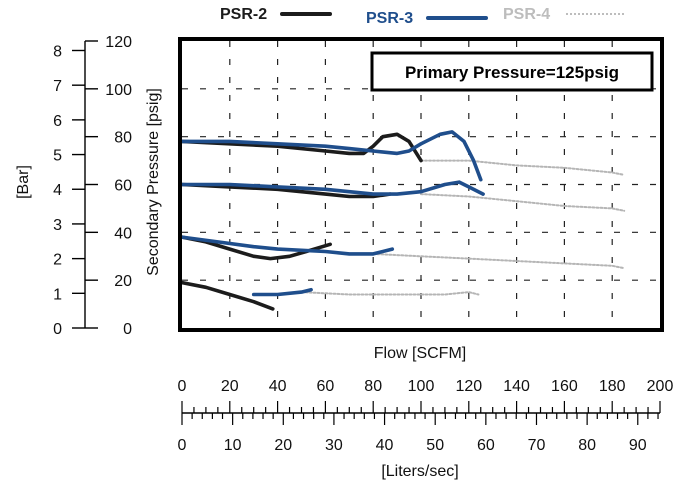 This screenshot has height=487, width=698. I want to click on scfm-tick-label: 20, so click(230, 386).